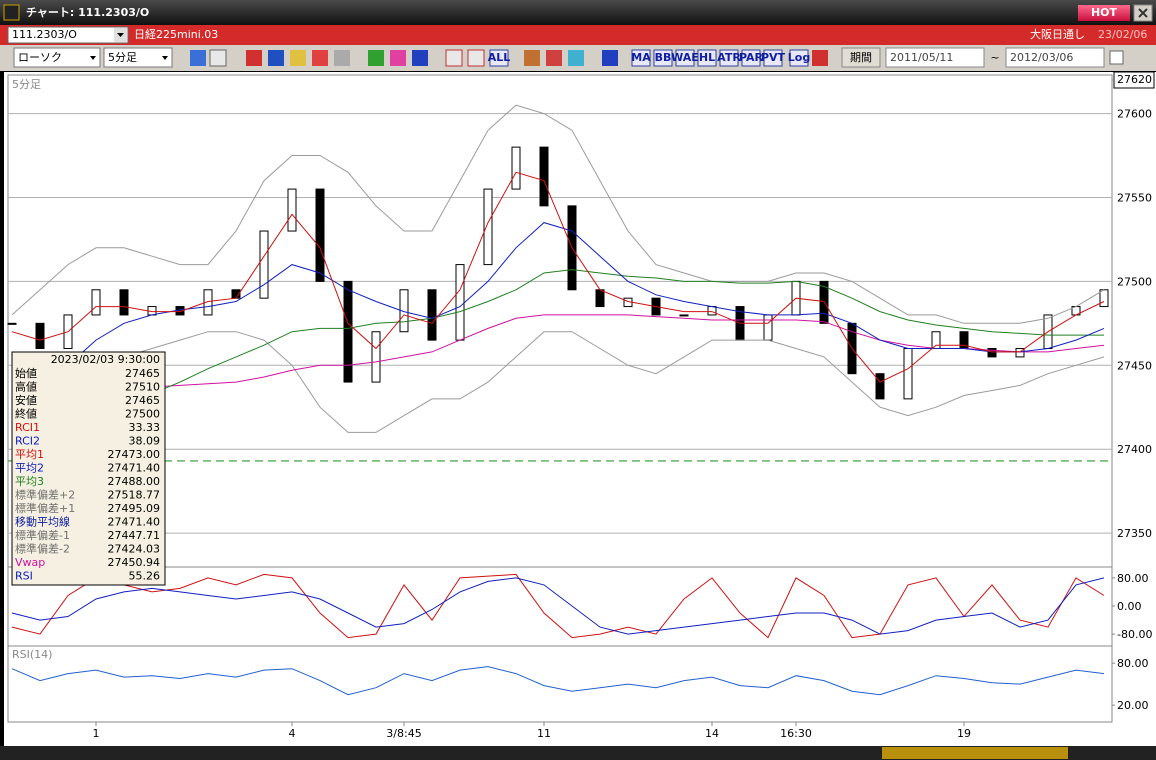 This screenshot has width=1156, height=760. Describe the element at coordinates (1116, 57) in the screenshot. I see `checkbox` at that location.